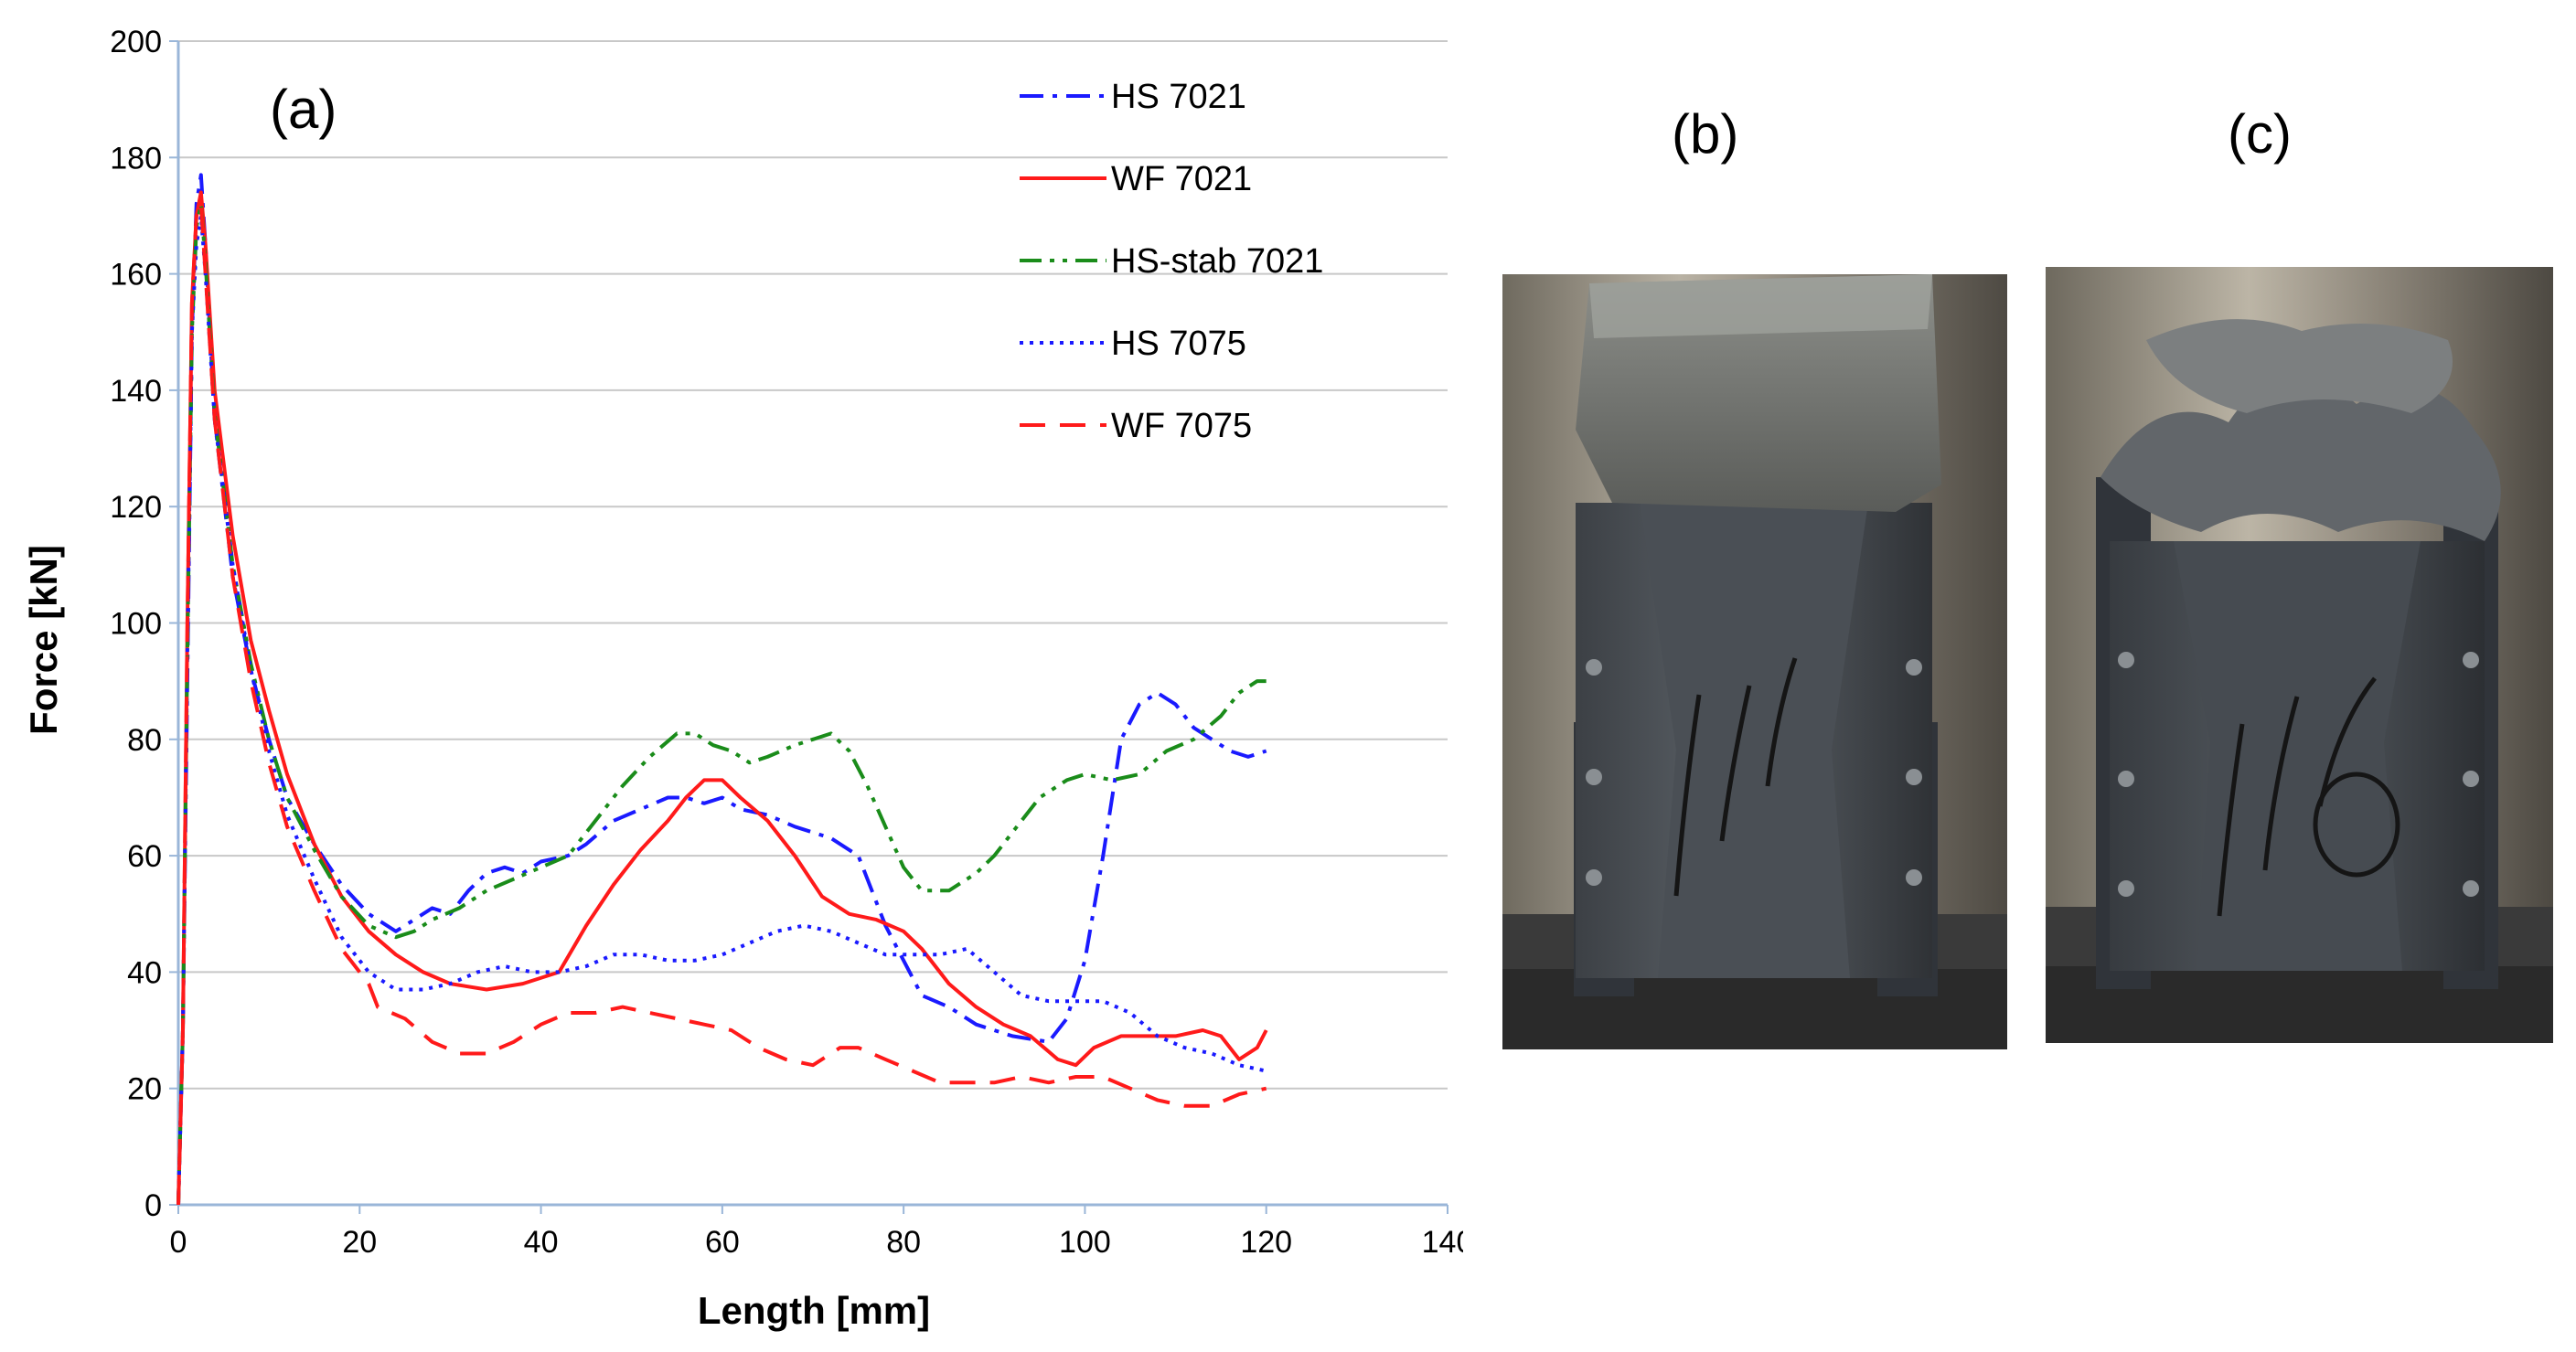 This screenshot has height=1352, width=2576. I want to click on specimen-image-c, so click(2299, 655).